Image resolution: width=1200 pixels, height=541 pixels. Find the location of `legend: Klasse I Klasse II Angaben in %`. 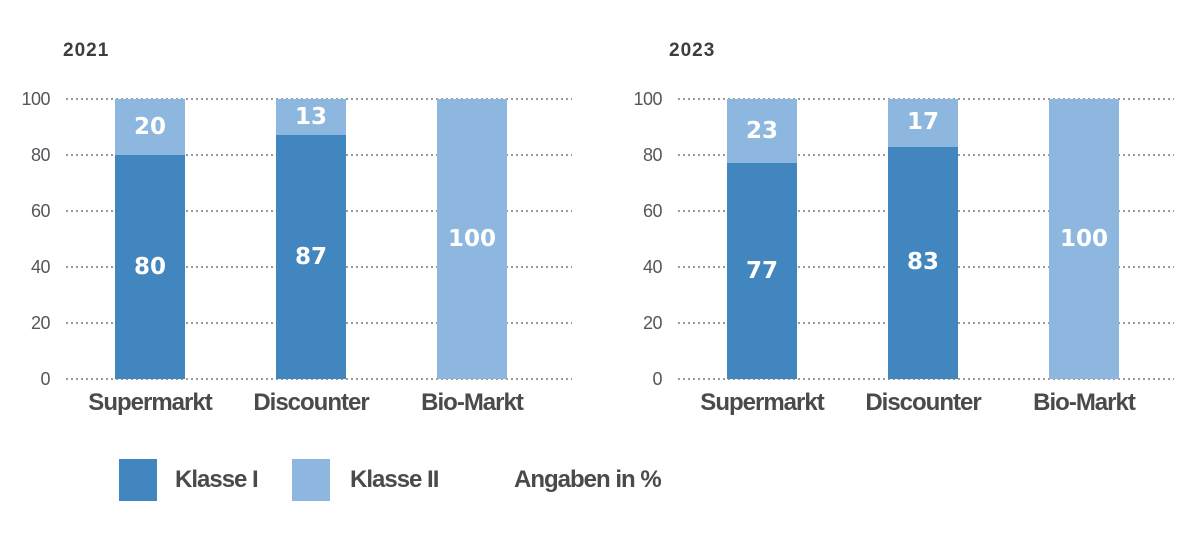

legend: Klasse I Klasse II Angaben in % is located at coordinates (350, 480).